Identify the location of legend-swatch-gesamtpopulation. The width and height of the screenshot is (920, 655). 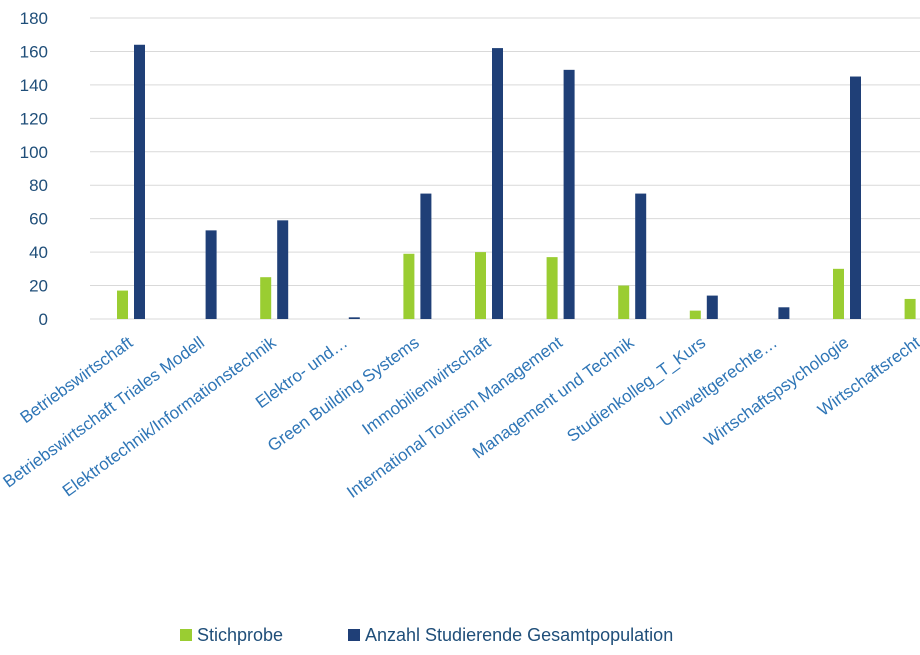
(354, 635).